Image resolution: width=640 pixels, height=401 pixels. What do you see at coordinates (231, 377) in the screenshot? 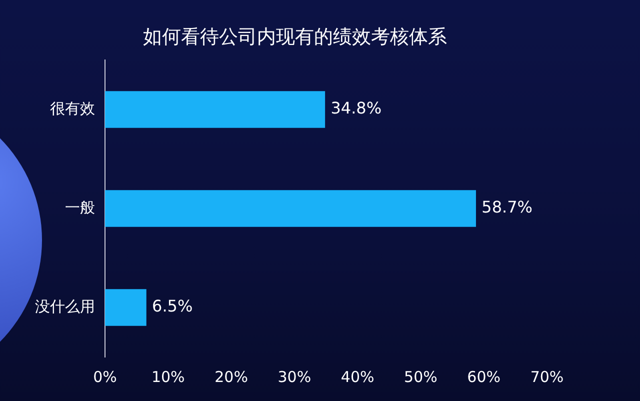
I see `x-tick-label: 20%` at bounding box center [231, 377].